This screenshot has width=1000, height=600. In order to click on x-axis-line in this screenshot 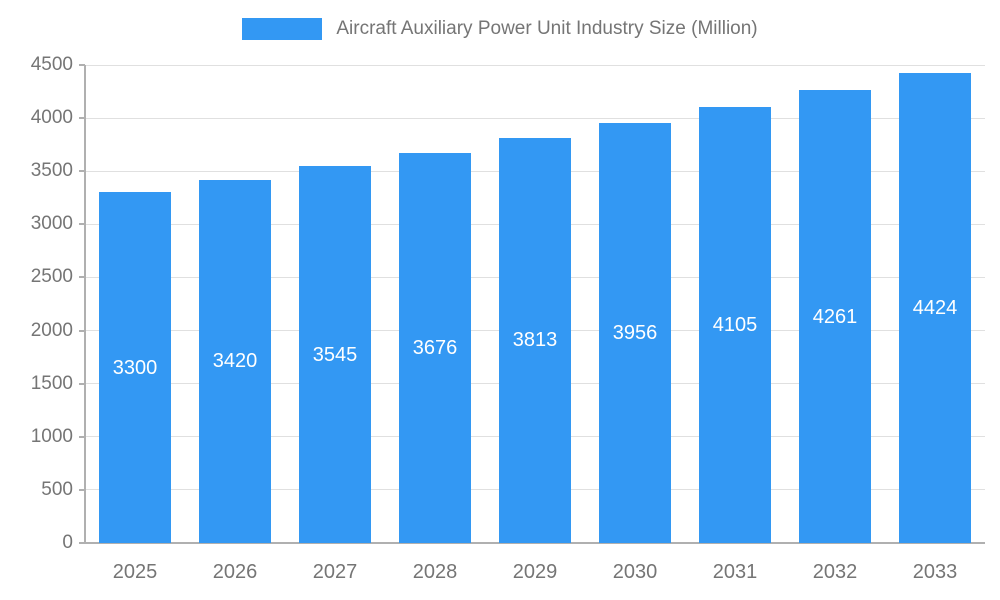, I will do `click(535, 543)`.